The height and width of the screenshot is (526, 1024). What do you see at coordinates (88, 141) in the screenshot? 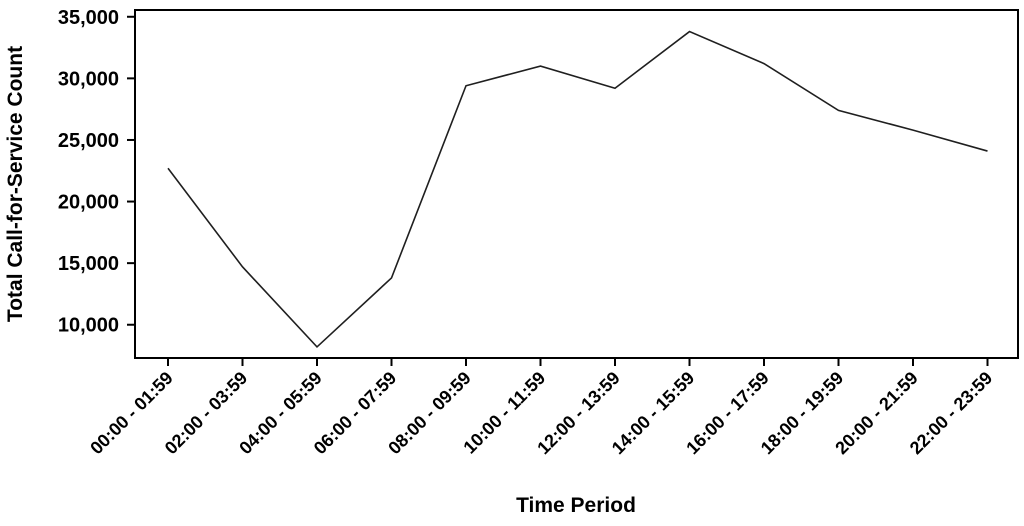
I see `y-tick-label: 25,000` at bounding box center [88, 141].